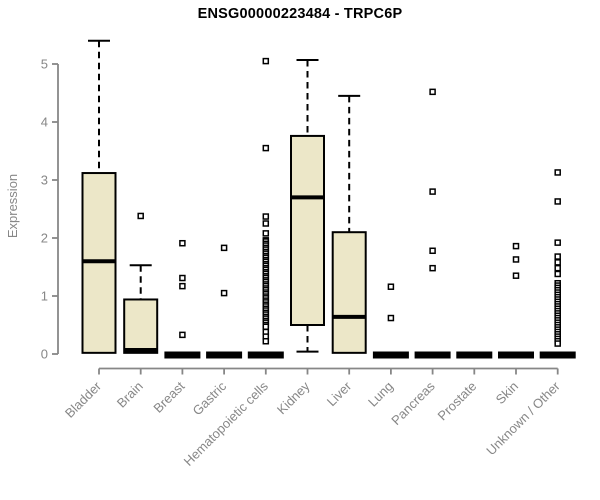 The width and height of the screenshot is (600, 500). I want to click on flat-box-pancreas, so click(432, 355).